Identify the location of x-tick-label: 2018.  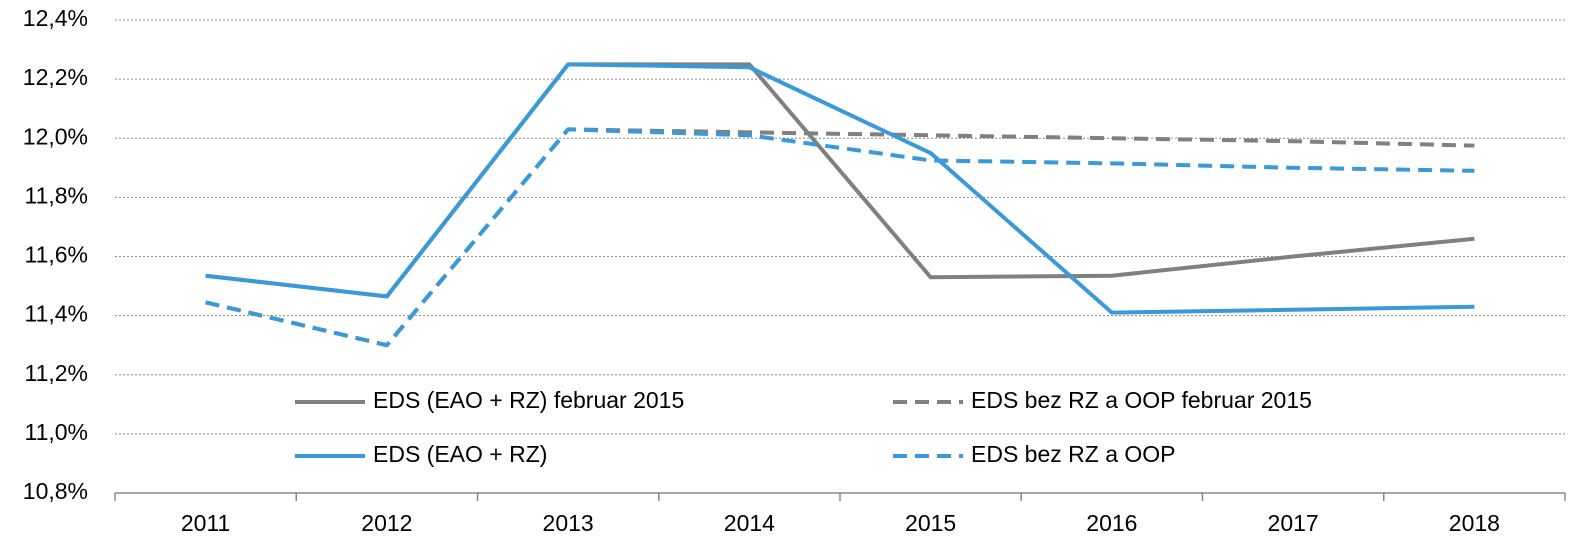
(1474, 523).